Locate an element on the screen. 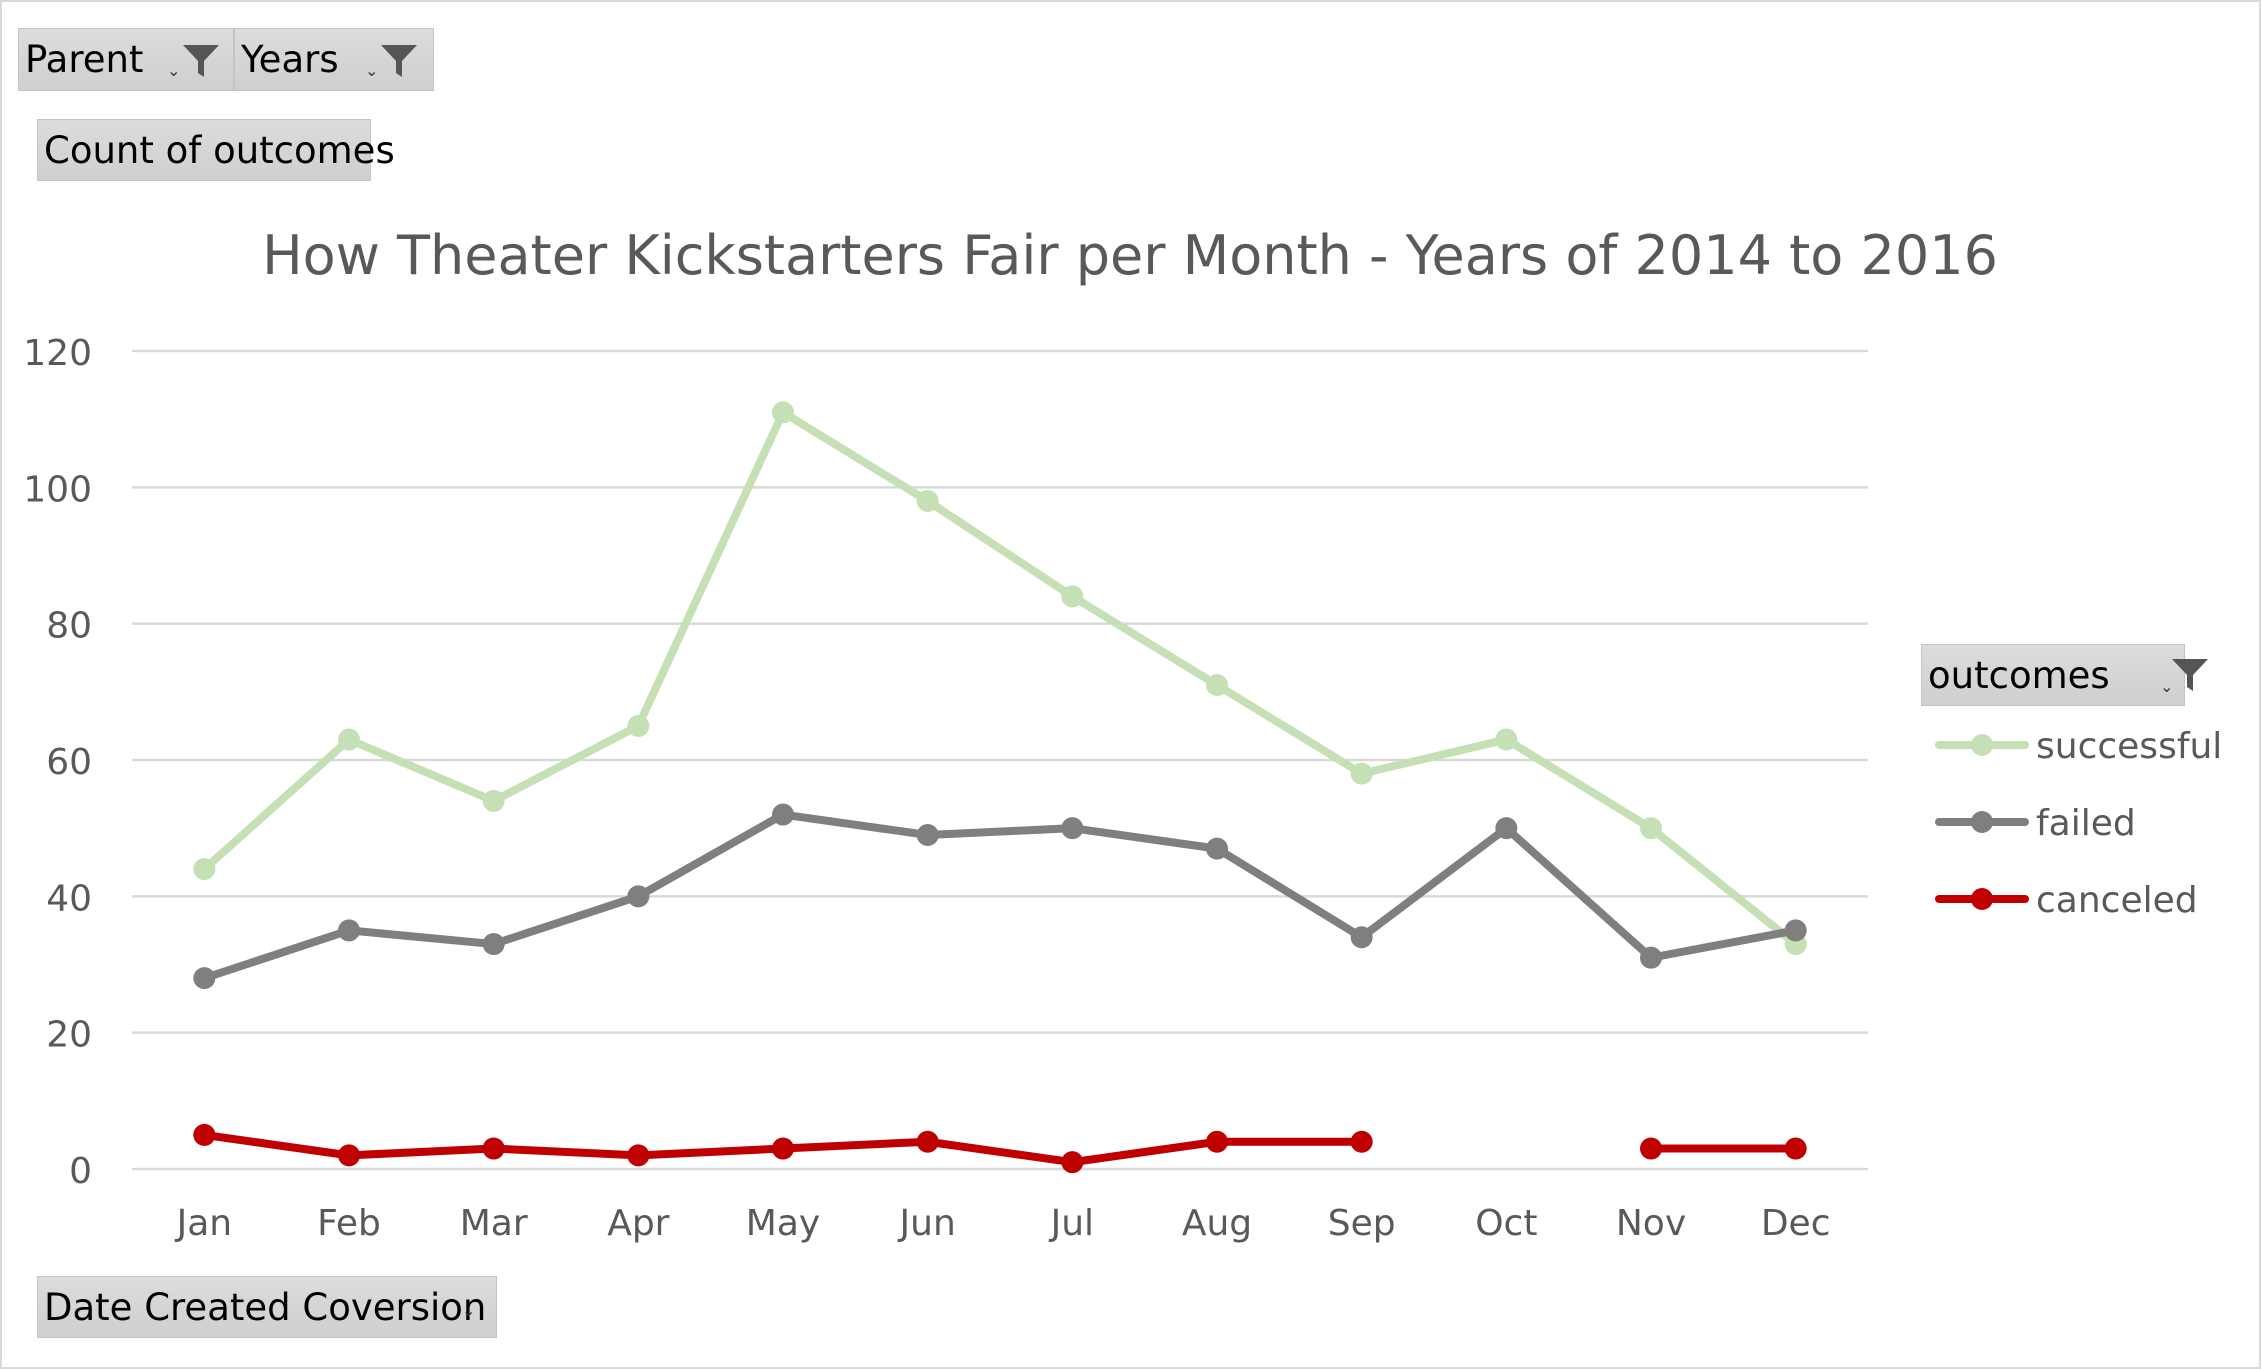 This screenshot has height=1369, width=2261. y-tick-label: 0 is located at coordinates (80, 1171).